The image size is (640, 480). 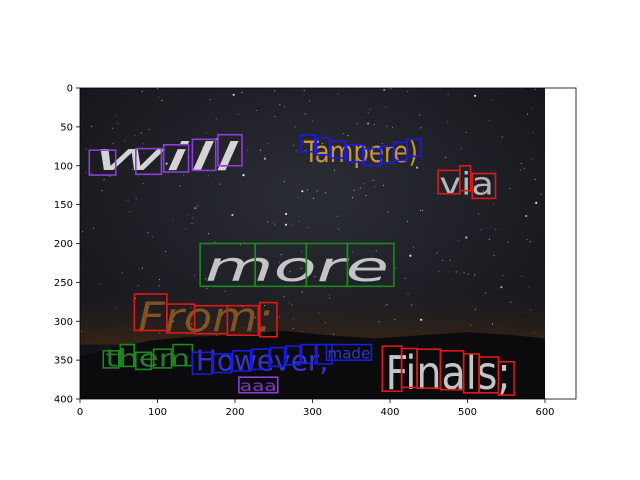 I want to click on x-tick-label: 200, so click(x=234, y=412).